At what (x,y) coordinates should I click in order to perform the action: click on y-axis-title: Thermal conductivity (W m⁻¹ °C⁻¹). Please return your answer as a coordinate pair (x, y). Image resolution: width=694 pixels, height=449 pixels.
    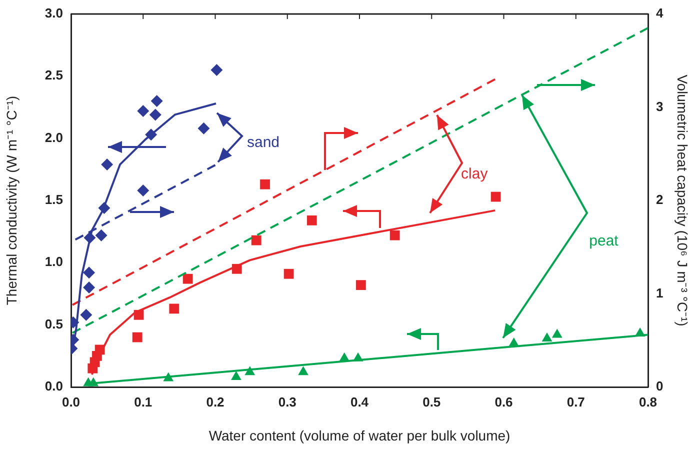
    Looking at the image, I should click on (11, 201).